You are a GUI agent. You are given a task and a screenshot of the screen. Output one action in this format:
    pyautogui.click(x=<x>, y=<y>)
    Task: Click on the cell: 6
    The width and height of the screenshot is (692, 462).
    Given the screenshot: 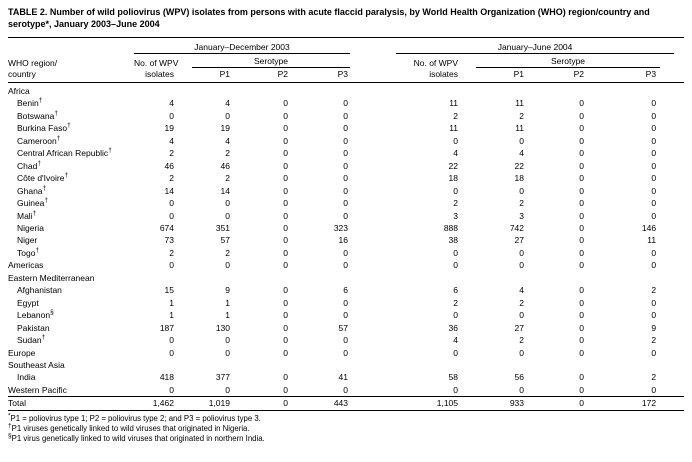 What is the action you would take?
    pyautogui.click(x=346, y=290)
    